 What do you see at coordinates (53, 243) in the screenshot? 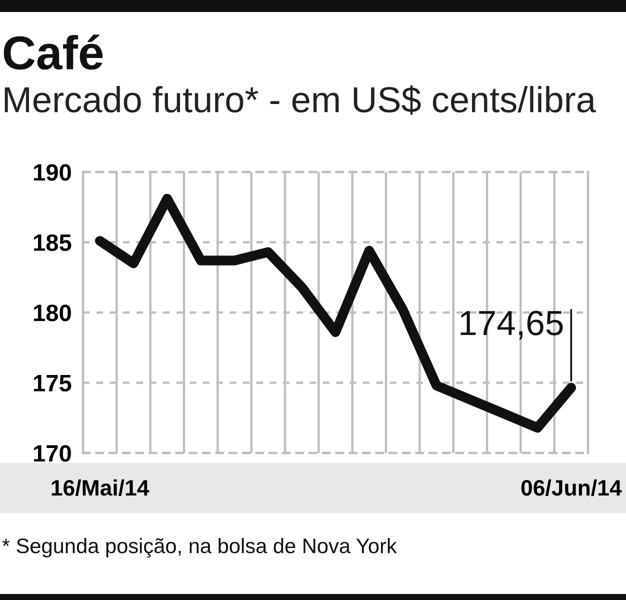
I see `y-tick-label: 185` at bounding box center [53, 243].